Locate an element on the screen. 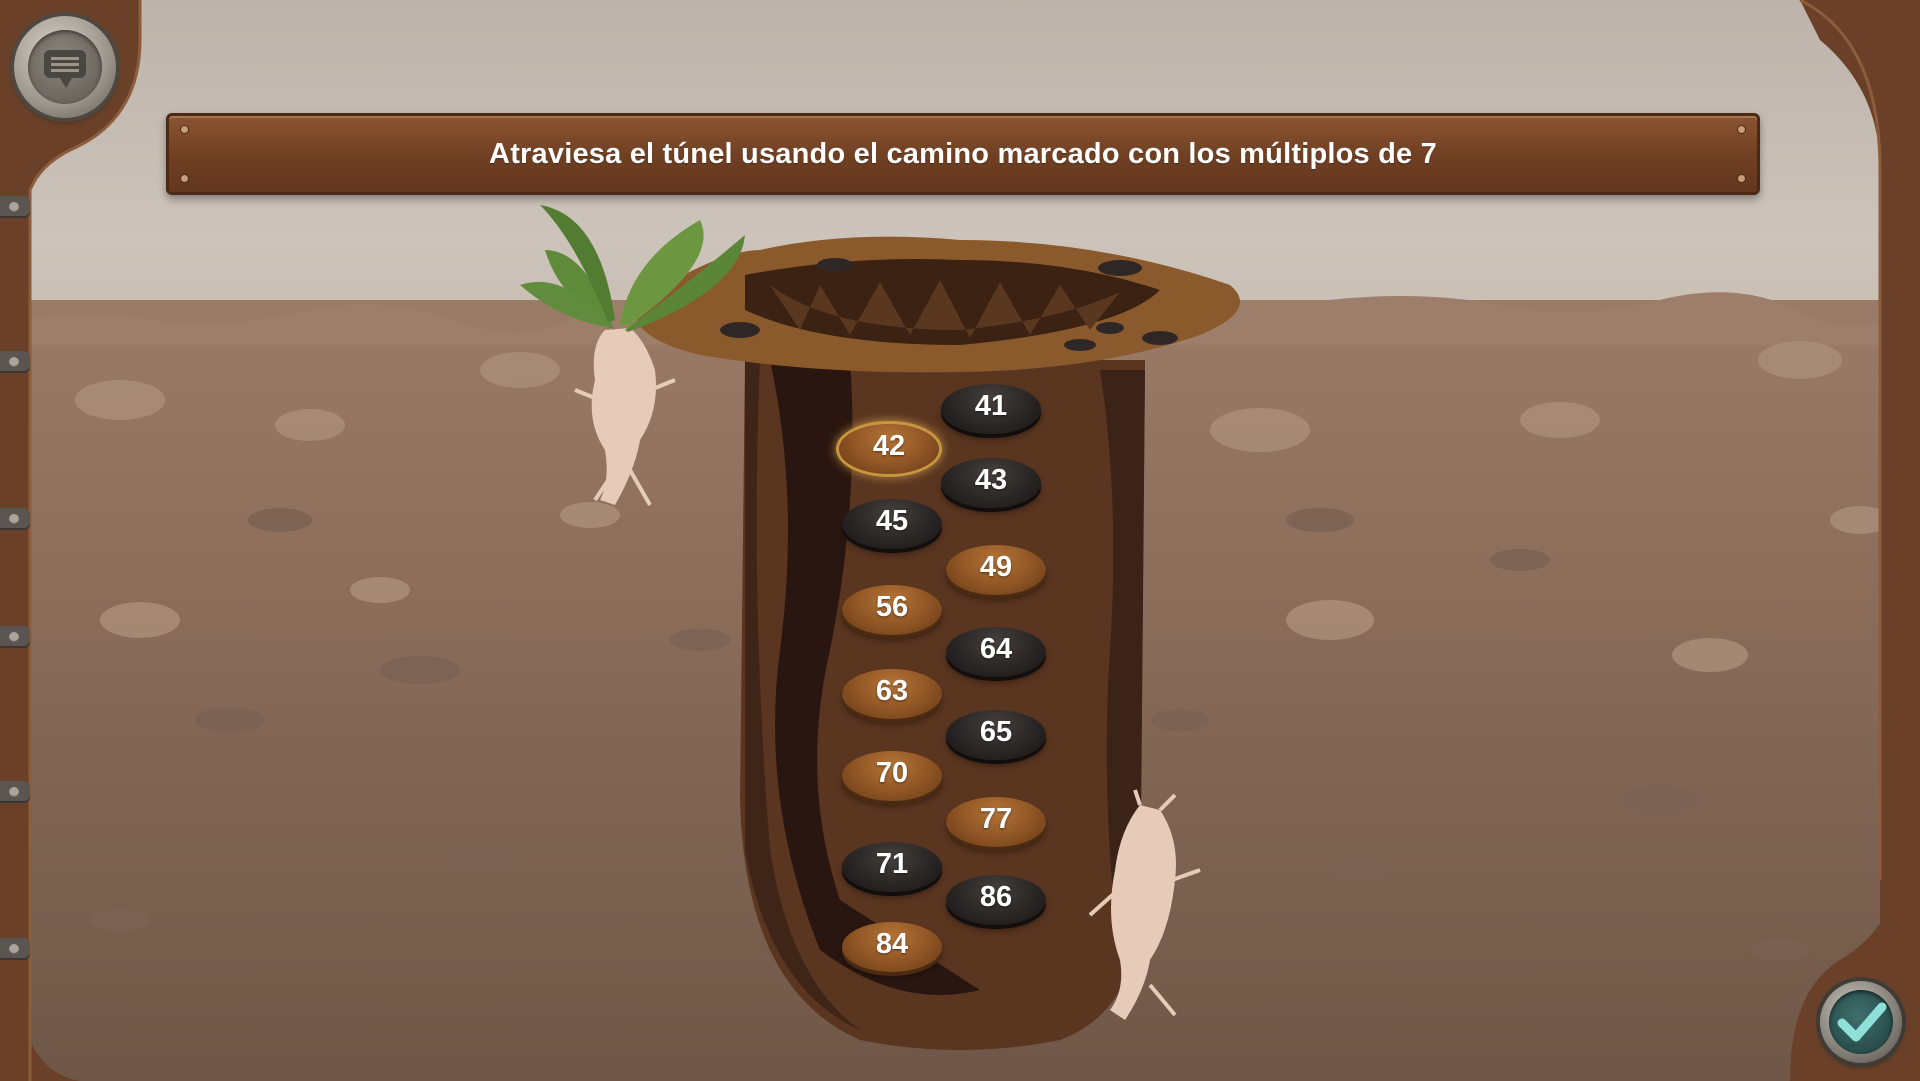  stone-number: 63 is located at coordinates (892, 690).